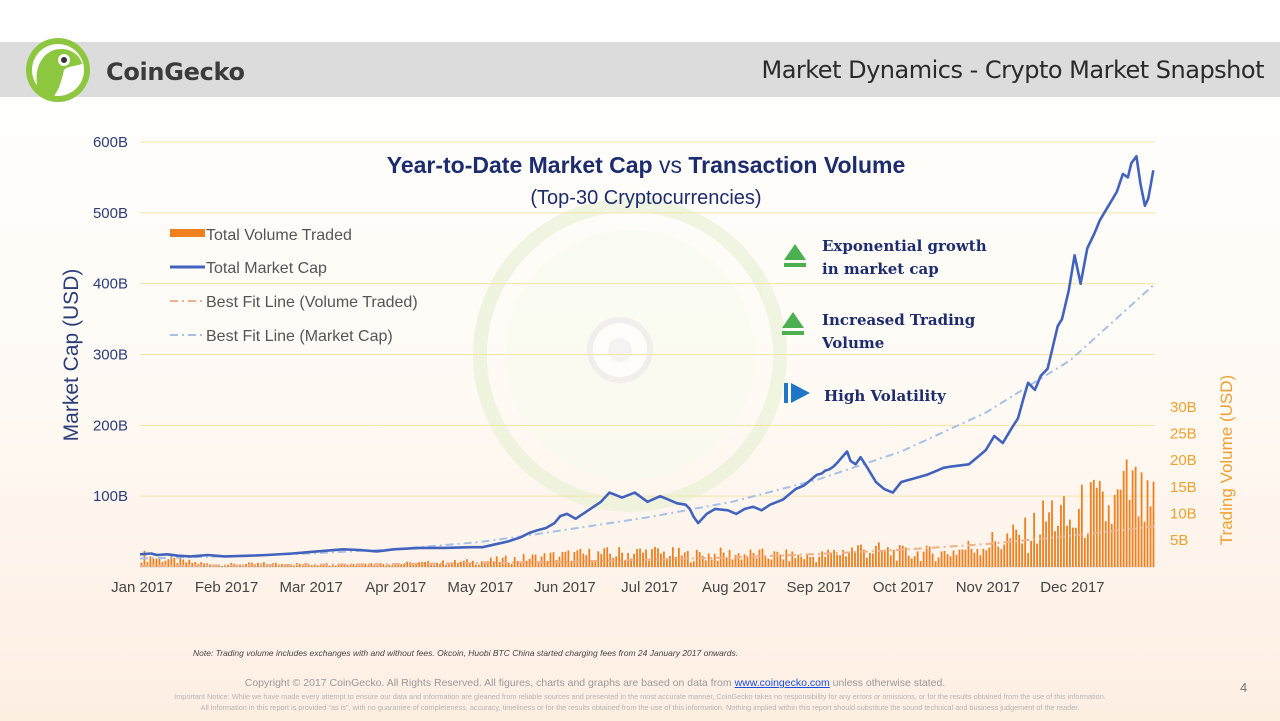  Describe the element at coordinates (110, 425) in the screenshot. I see `y-tick-label: 200B` at that location.